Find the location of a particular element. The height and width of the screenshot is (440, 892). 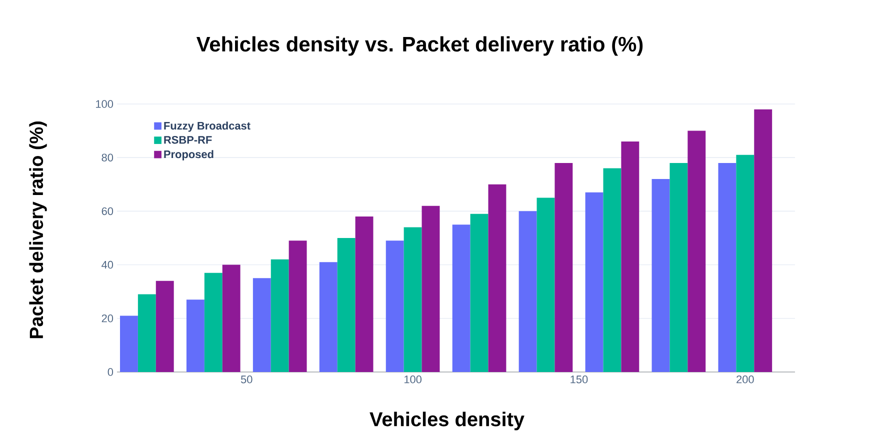

y-tick-label: 100 is located at coordinates (105, 104).